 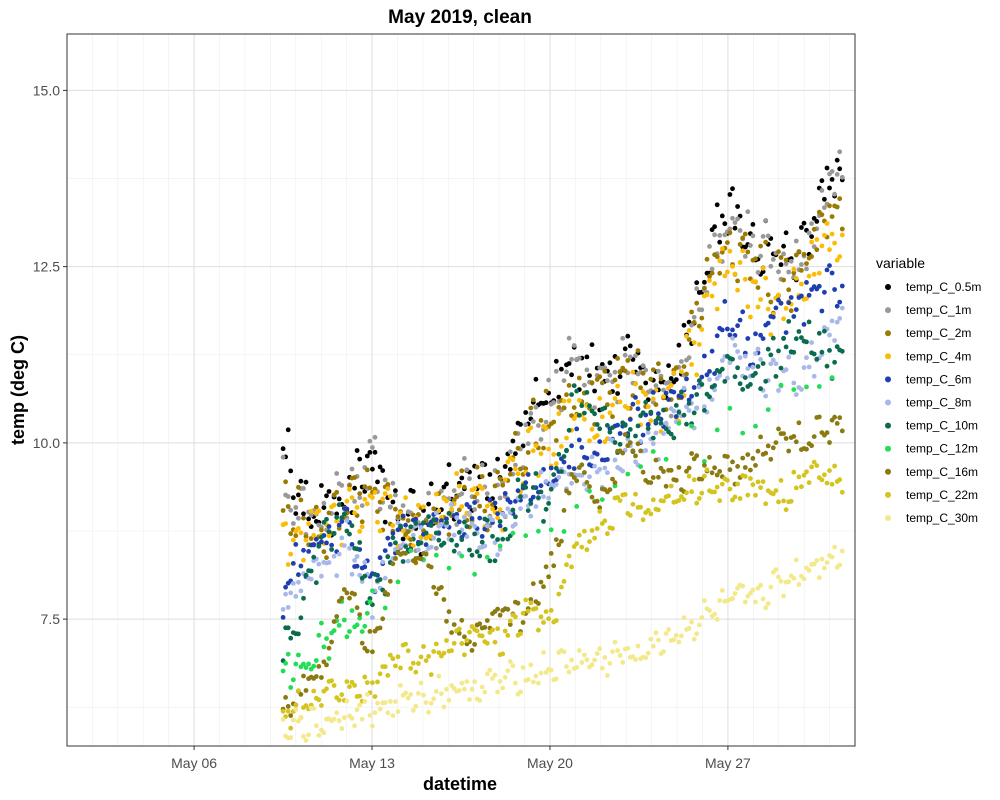 I want to click on legend-label: temp_C_1m, so click(x=938, y=310).